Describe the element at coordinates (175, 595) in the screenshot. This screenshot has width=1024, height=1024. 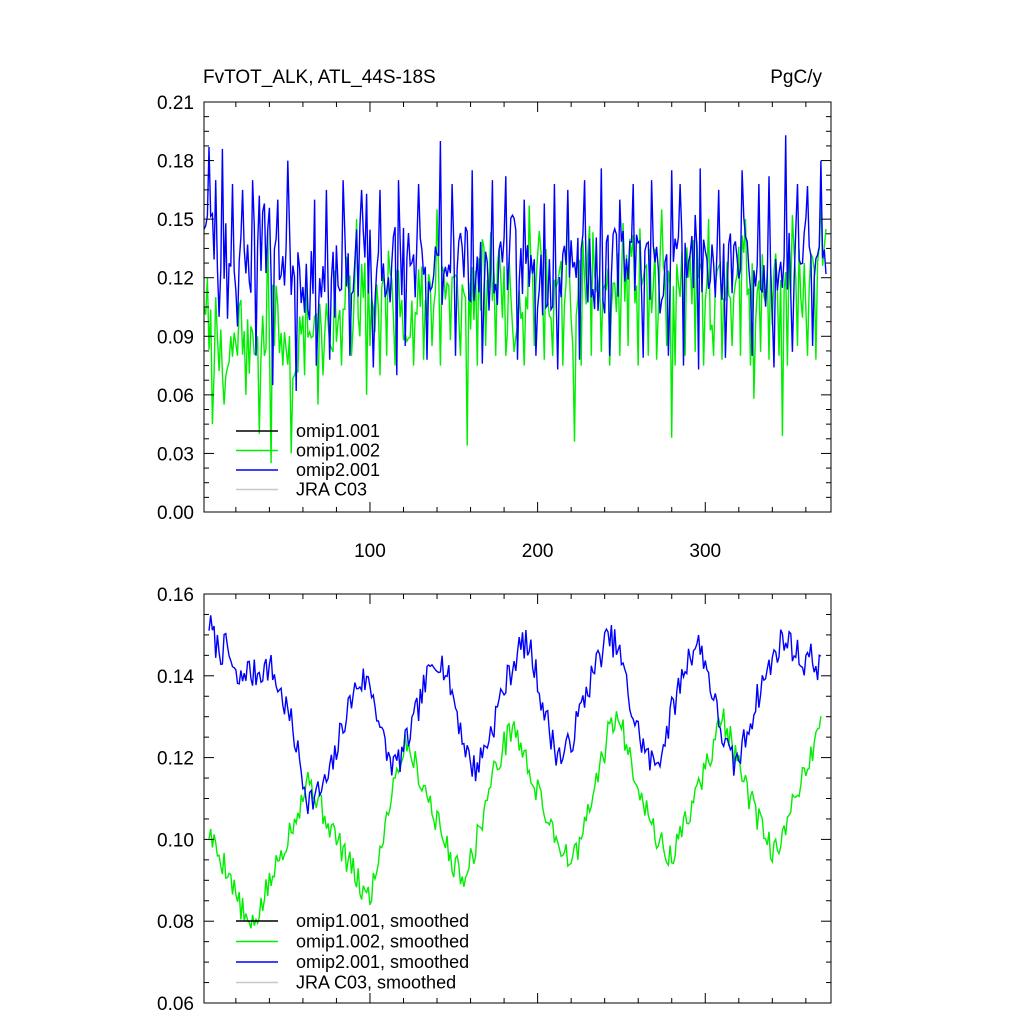
I see `y-tick-label: 0.16` at that location.